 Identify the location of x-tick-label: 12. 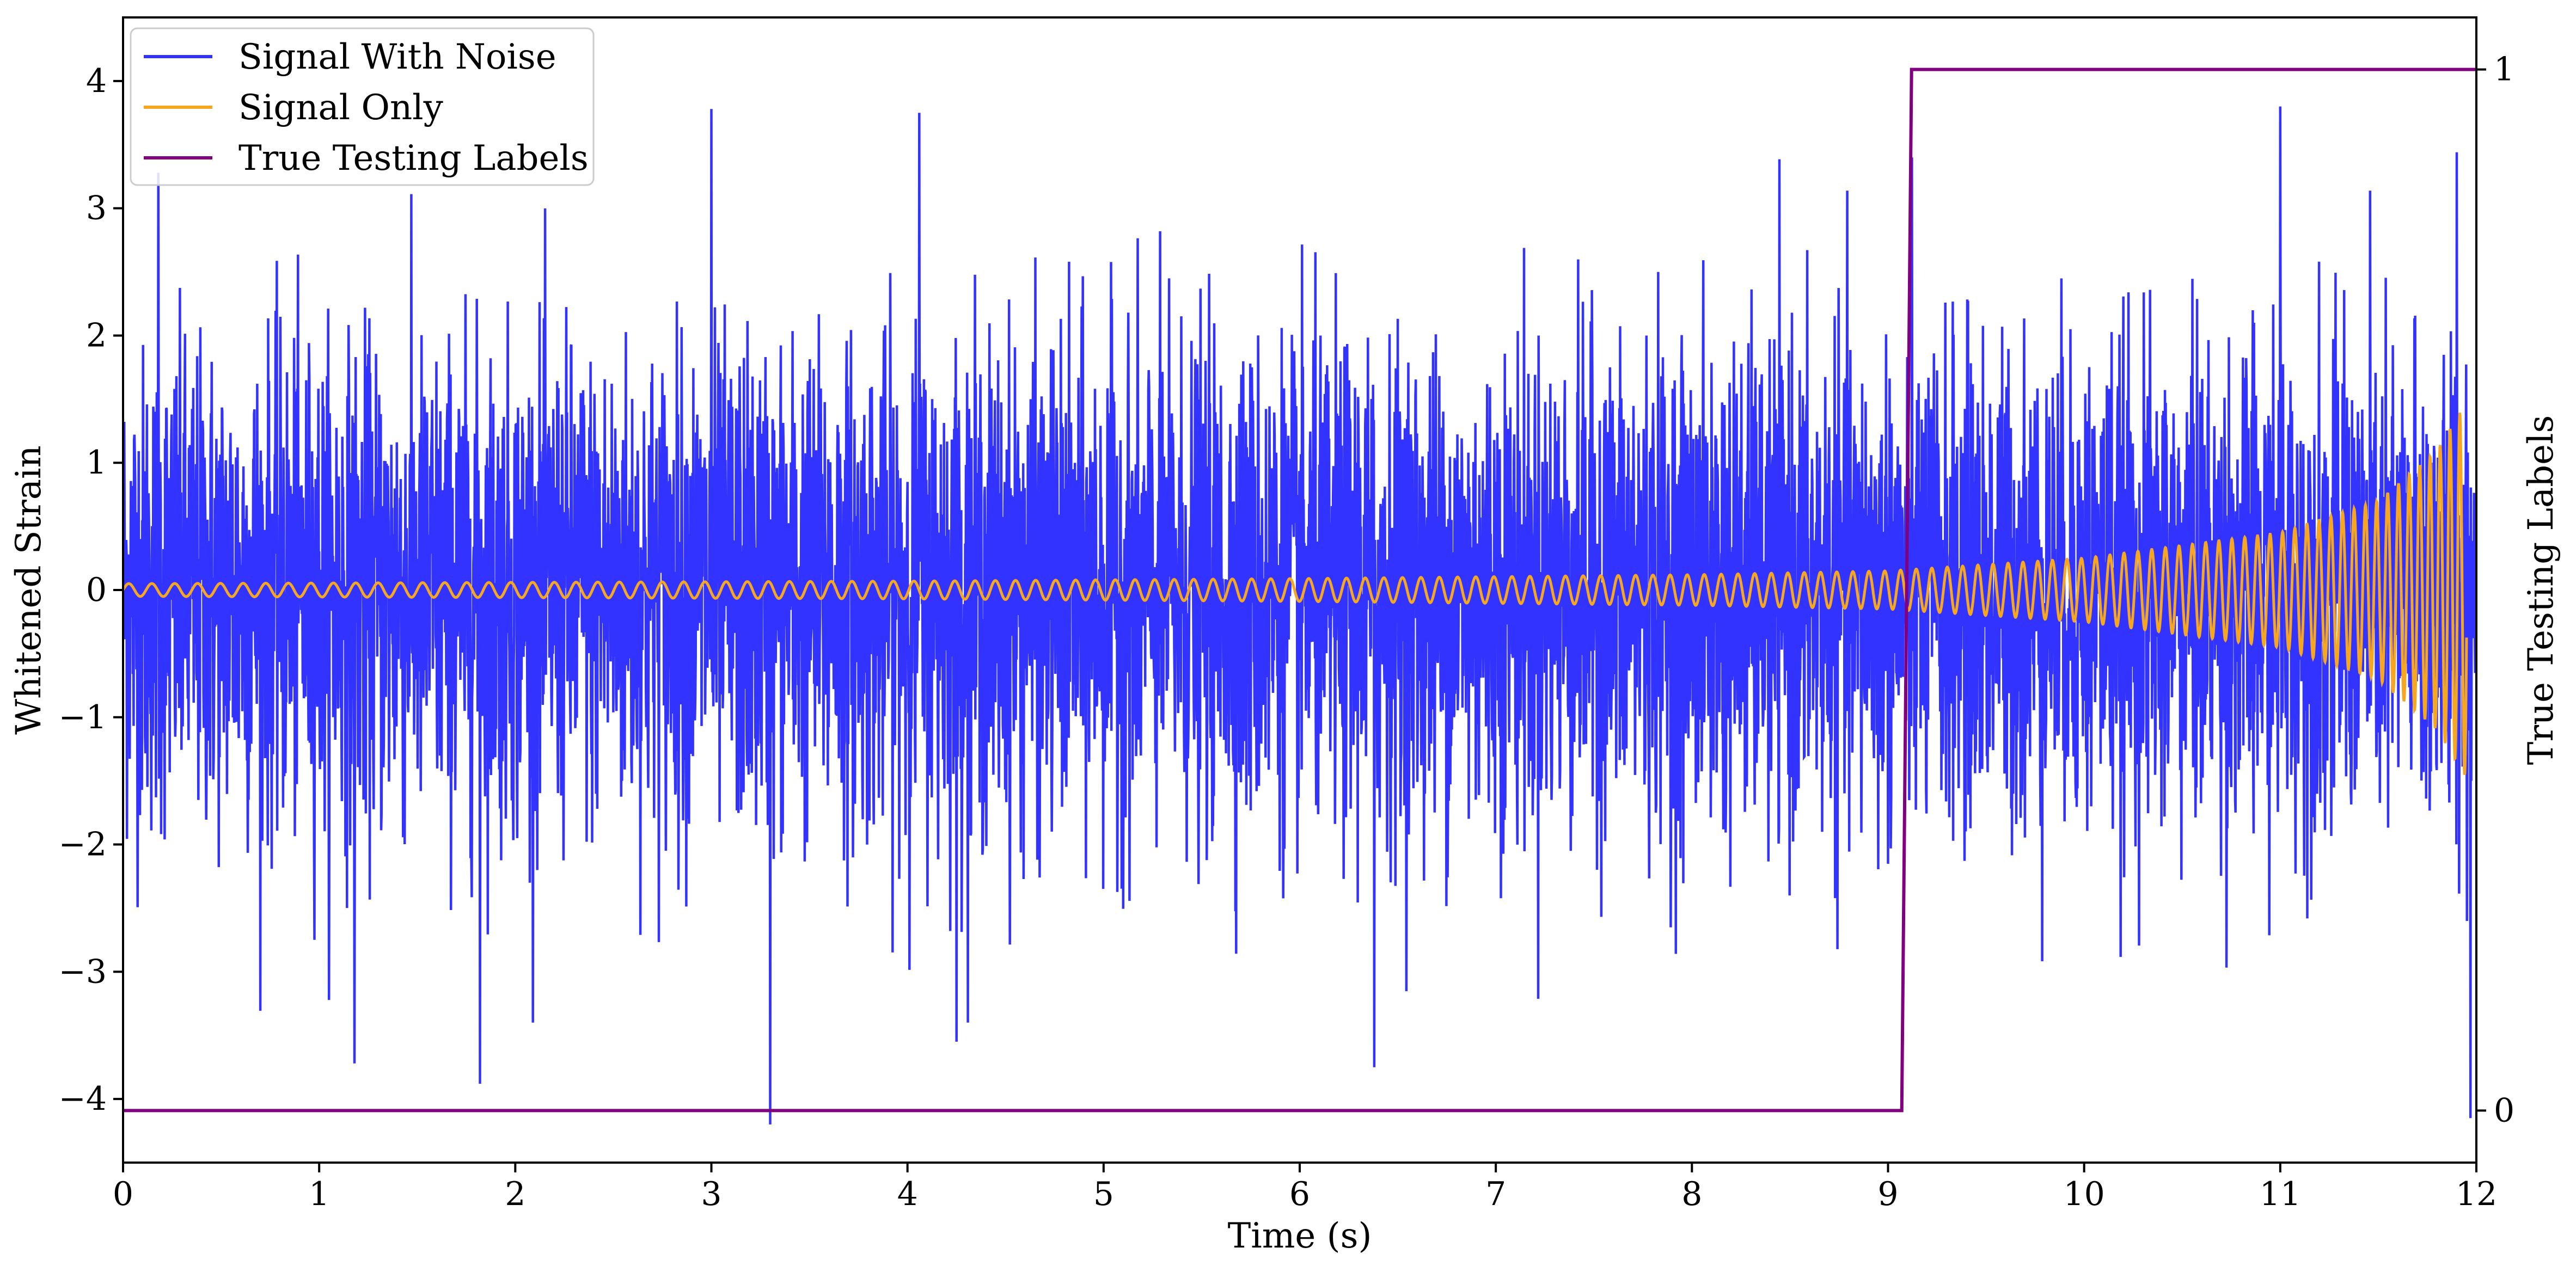
(2476, 1194).